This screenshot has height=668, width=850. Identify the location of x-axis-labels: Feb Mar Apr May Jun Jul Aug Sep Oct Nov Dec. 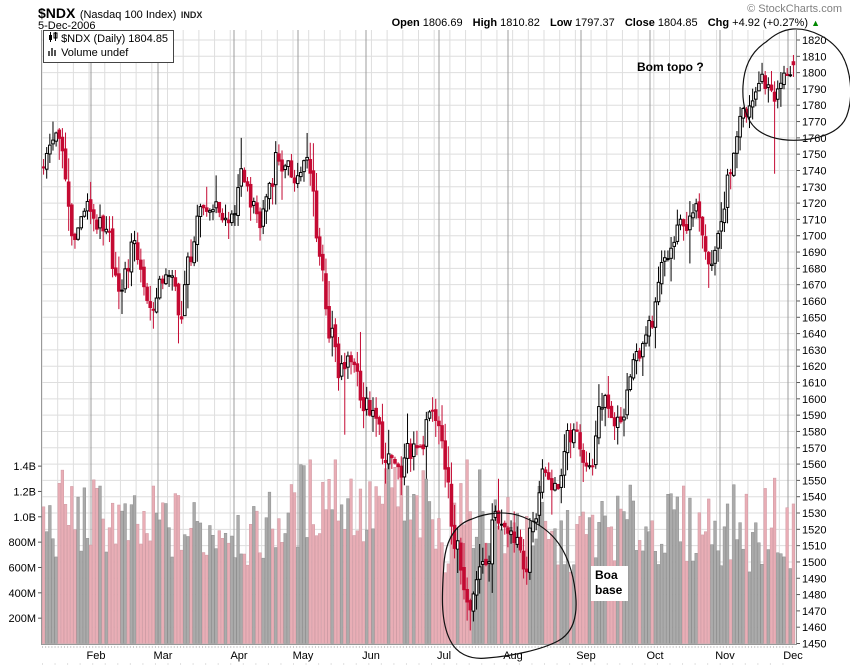
(445, 656).